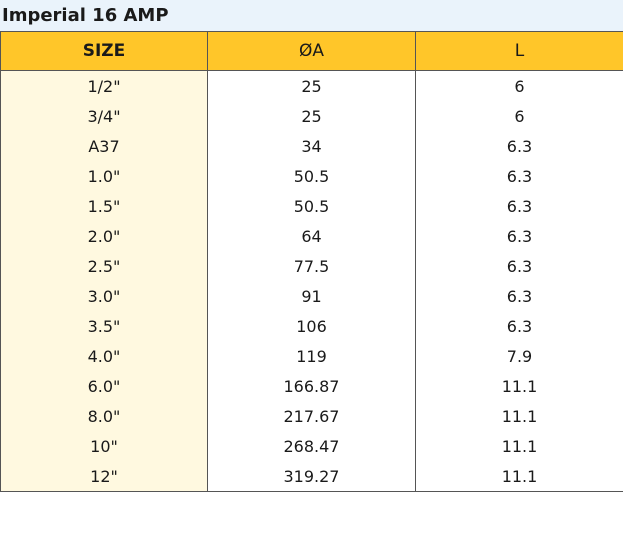 This screenshot has height=537, width=623. What do you see at coordinates (104, 51) in the screenshot?
I see `column-header-size: SIZE` at bounding box center [104, 51].